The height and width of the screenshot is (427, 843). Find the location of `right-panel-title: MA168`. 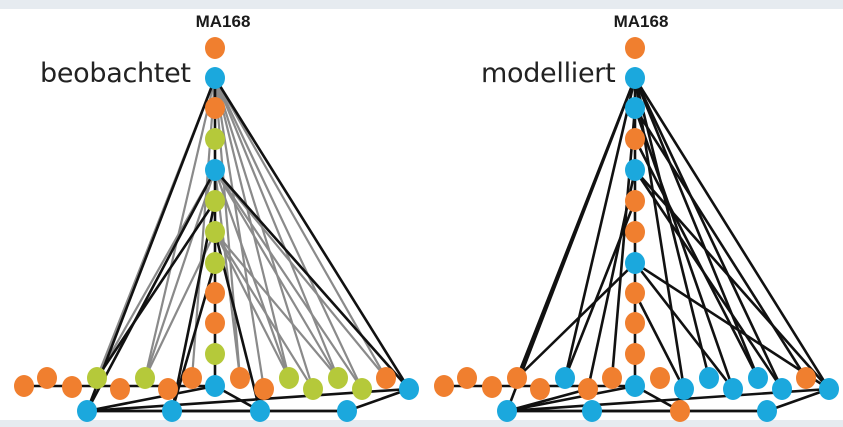

right-panel-title: MA168 is located at coordinates (641, 21).